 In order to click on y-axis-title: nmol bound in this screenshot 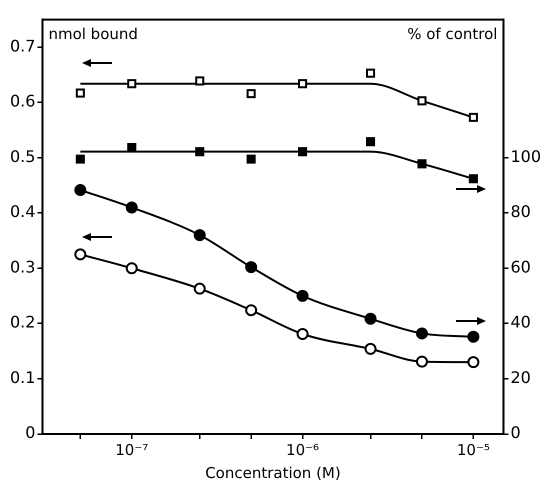, I will do `click(93, 33)`.